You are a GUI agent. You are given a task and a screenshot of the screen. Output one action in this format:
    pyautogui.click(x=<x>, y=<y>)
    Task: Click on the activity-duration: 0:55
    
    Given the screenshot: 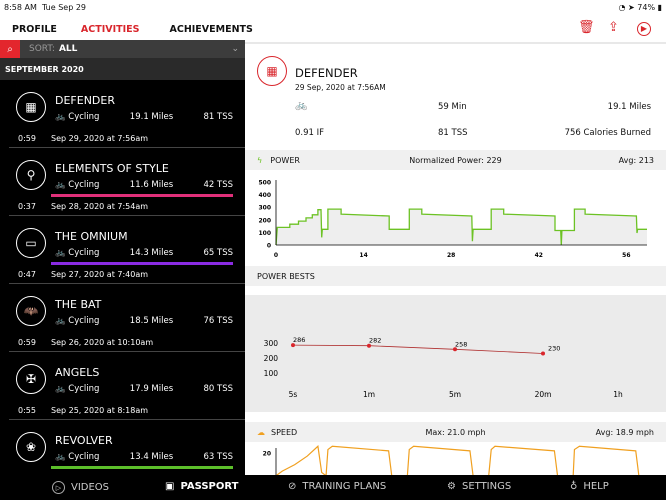 What is the action you would take?
    pyautogui.click(x=27, y=410)
    